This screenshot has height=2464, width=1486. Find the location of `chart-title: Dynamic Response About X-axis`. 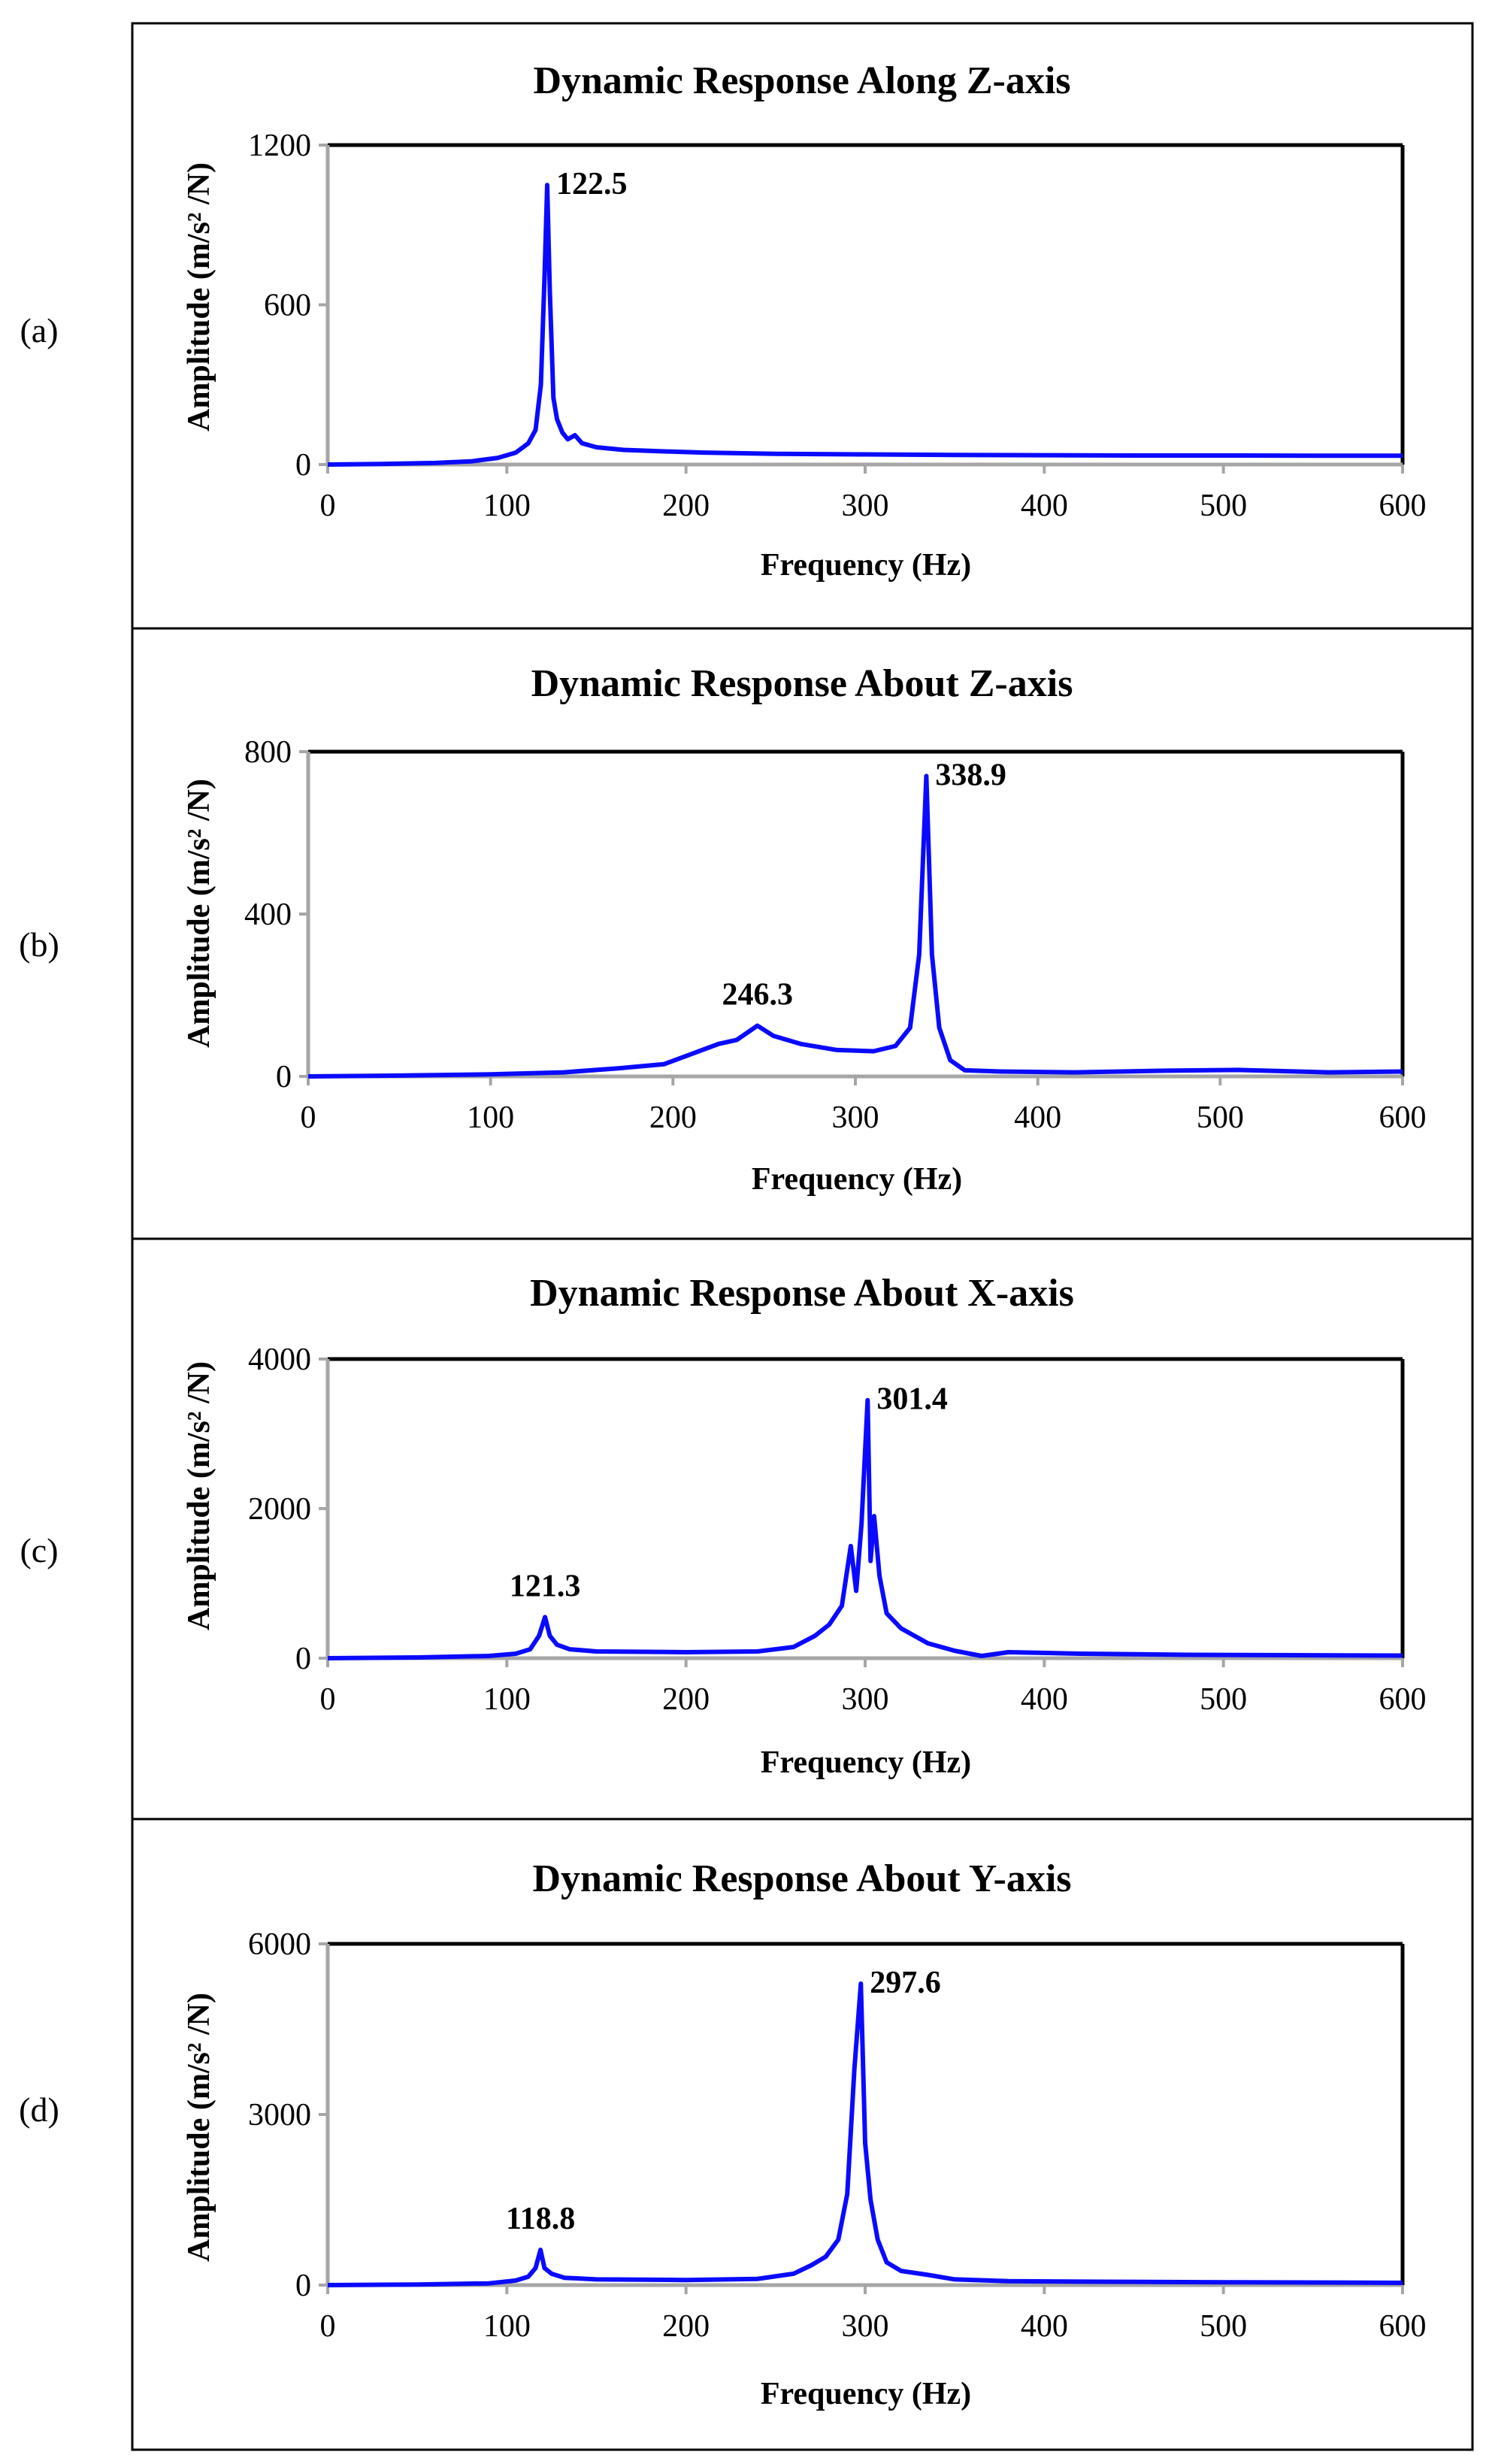

chart-title: Dynamic Response About X-axis is located at coordinates (802, 1293).